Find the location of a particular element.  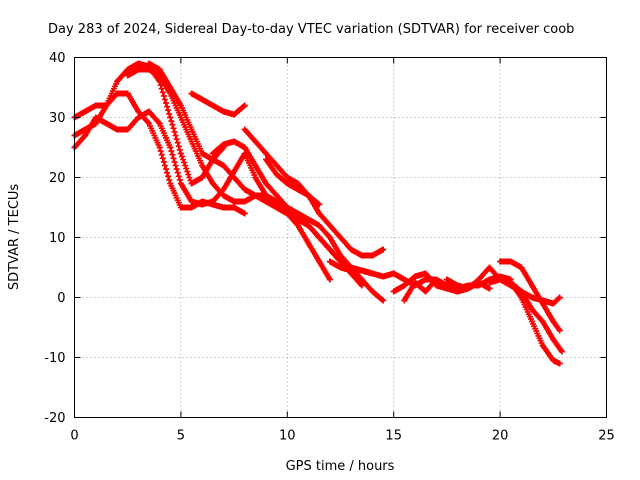

series-markers is located at coordinates (218, 104).